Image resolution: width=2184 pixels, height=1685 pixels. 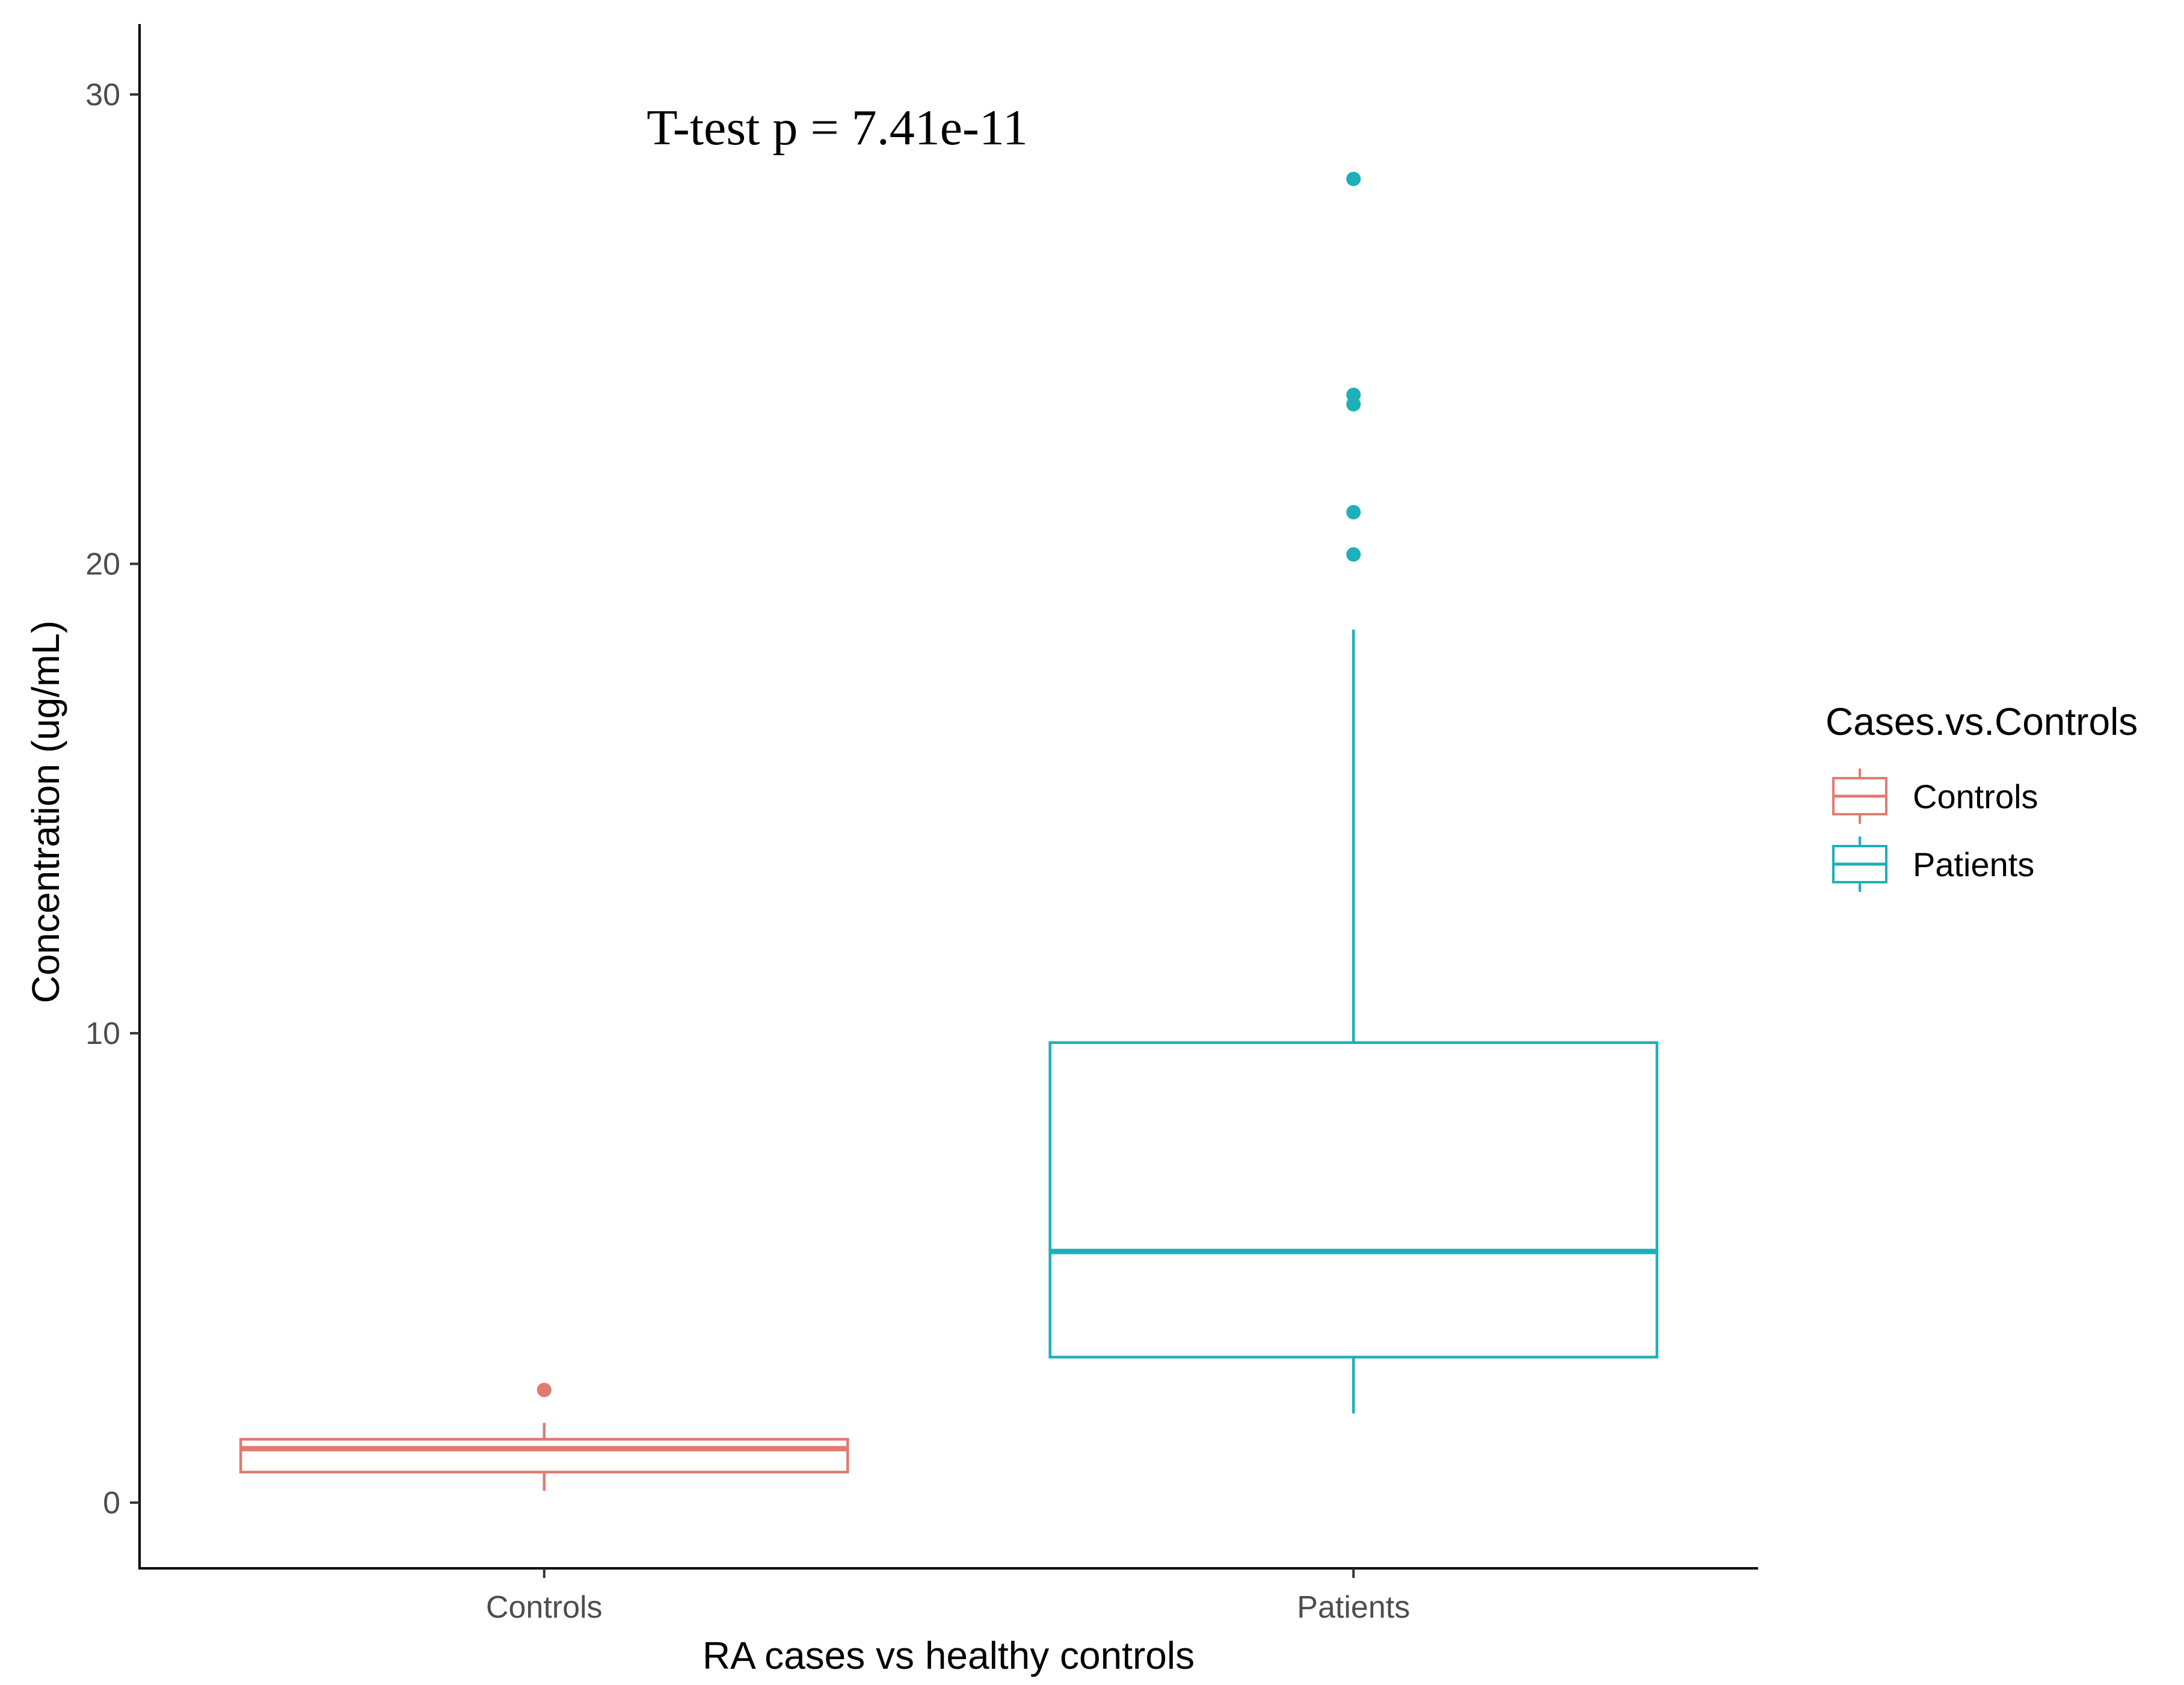 I want to click on legend-label: Controls, so click(x=1975, y=796).